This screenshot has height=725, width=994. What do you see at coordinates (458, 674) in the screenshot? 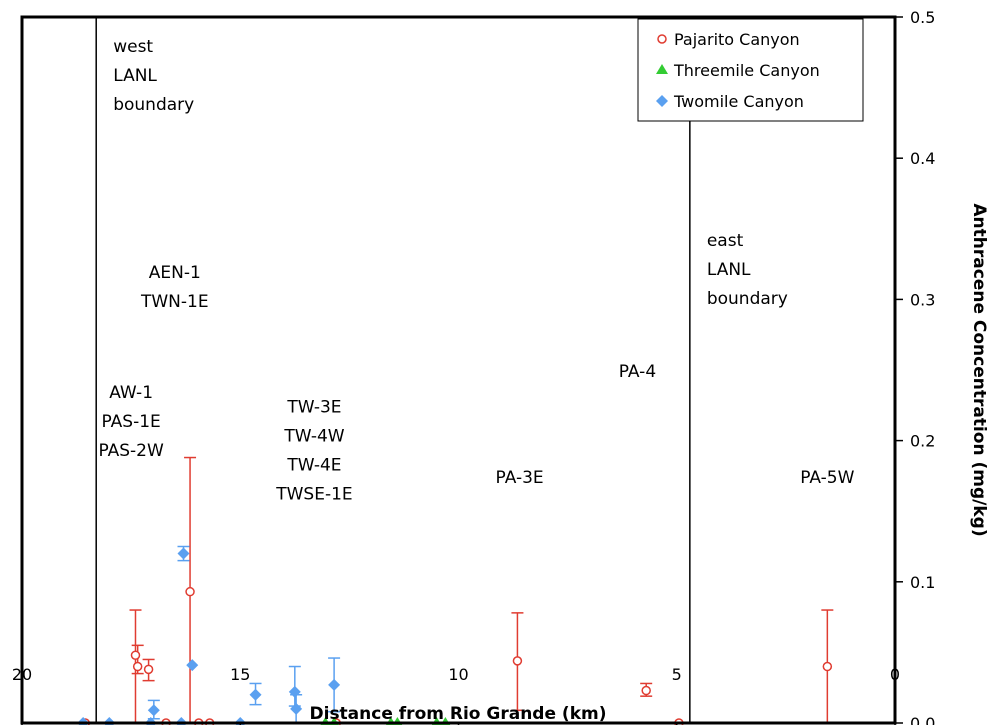
I see `x-tick-label-2: 10` at bounding box center [458, 674].